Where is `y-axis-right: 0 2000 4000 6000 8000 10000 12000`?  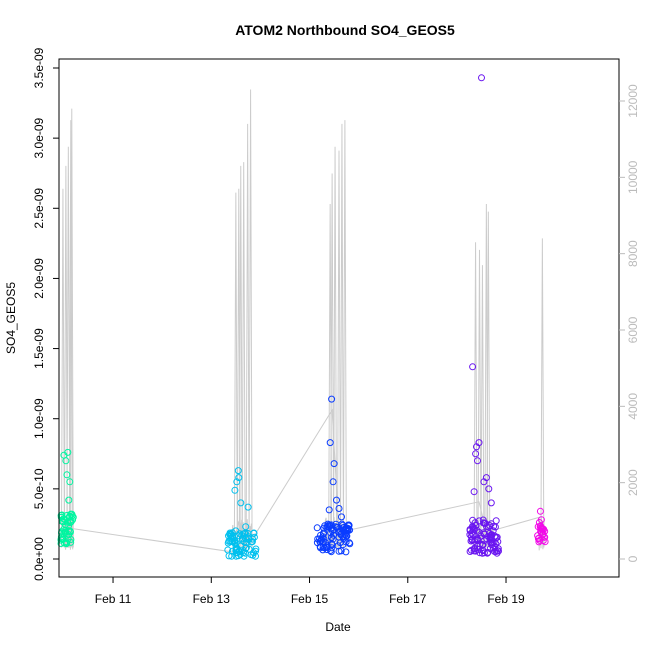
y-axis-right: 0 2000 4000 6000 8000 10000 12000 is located at coordinates (629, 323).